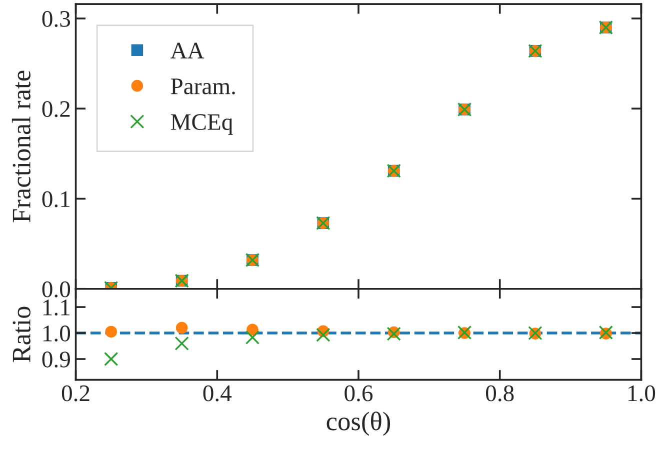 This screenshot has width=659, height=450. What do you see at coordinates (56, 308) in the screenshot?
I see `y-tick-label: 1.1` at bounding box center [56, 308].